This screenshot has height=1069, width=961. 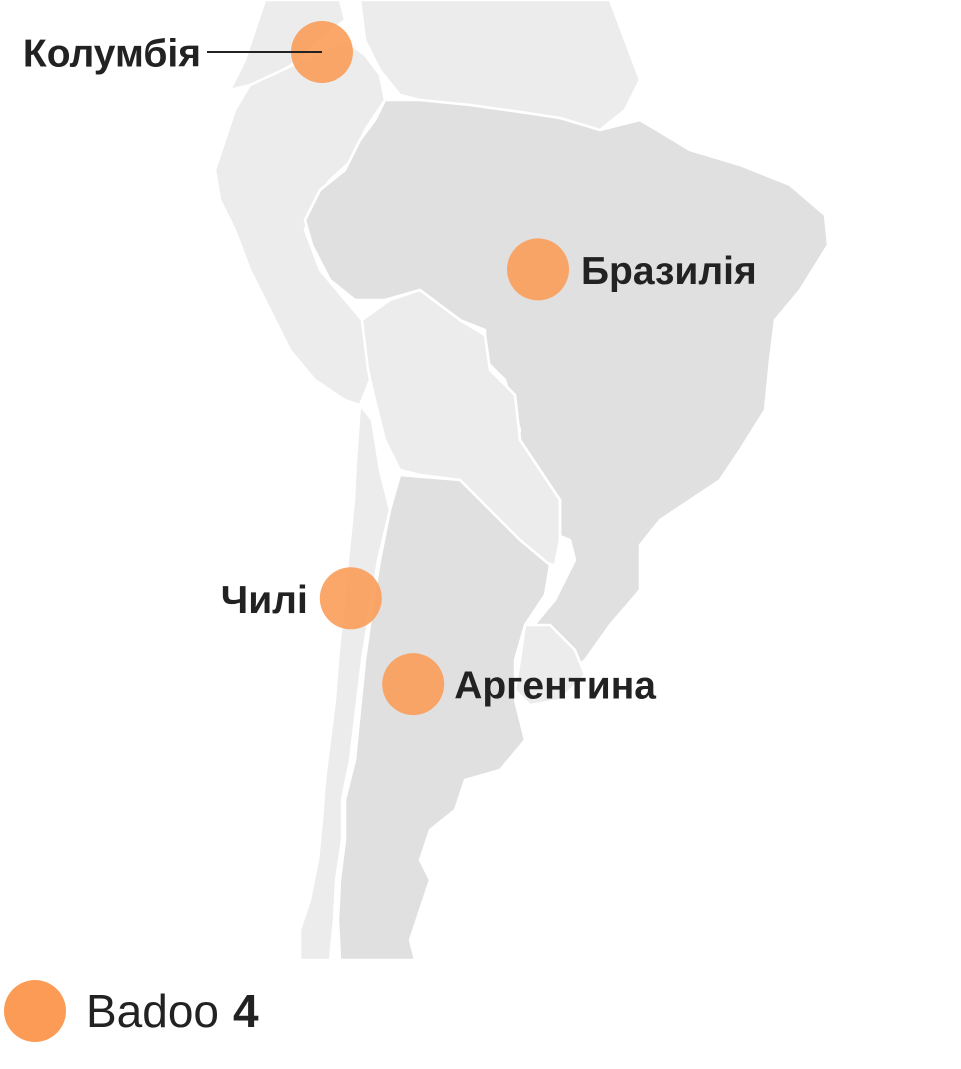 I want to click on marker-argentina, so click(x=413, y=684).